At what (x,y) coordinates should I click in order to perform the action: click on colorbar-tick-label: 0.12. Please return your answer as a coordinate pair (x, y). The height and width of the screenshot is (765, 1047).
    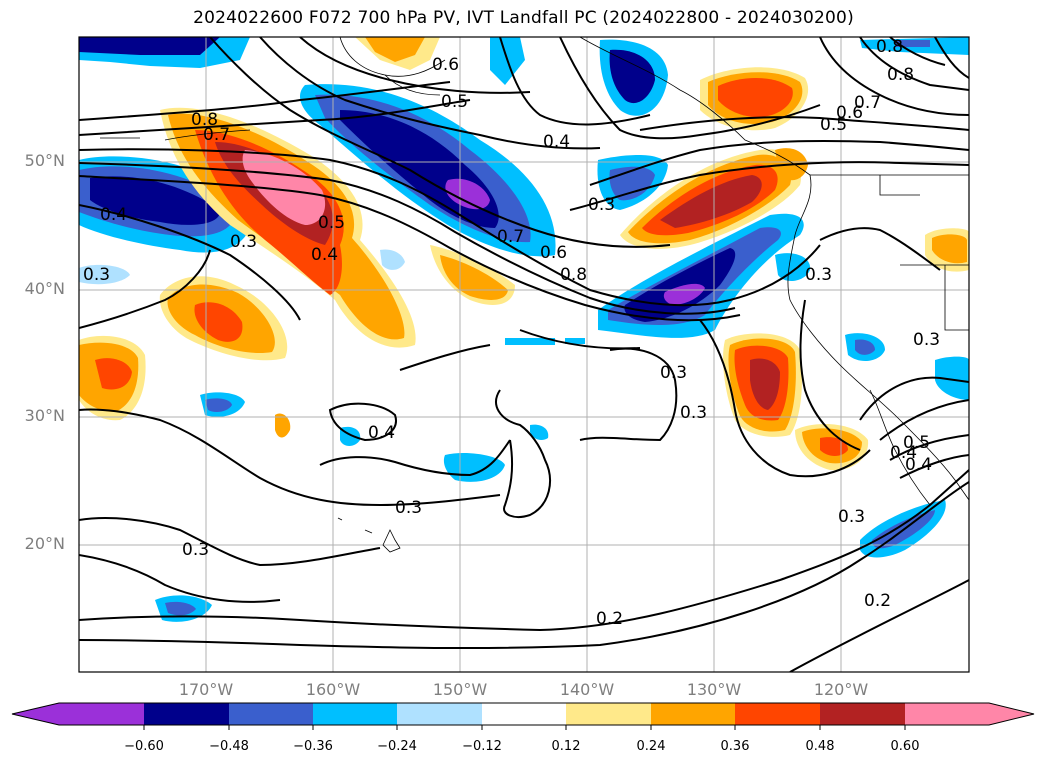
    Looking at the image, I should click on (566, 746).